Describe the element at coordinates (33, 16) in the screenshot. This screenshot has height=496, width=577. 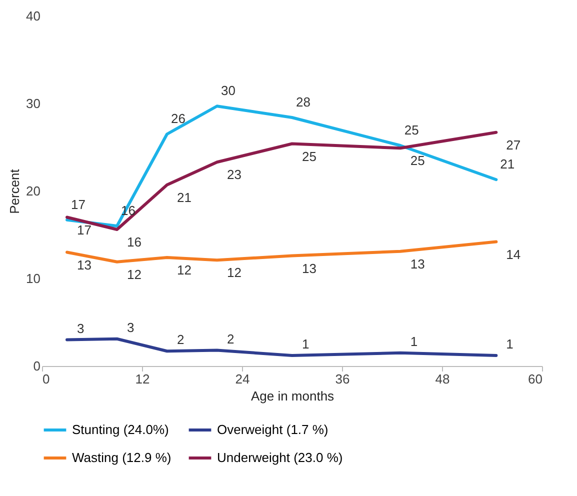
I see `y-tick-label: 40` at that location.